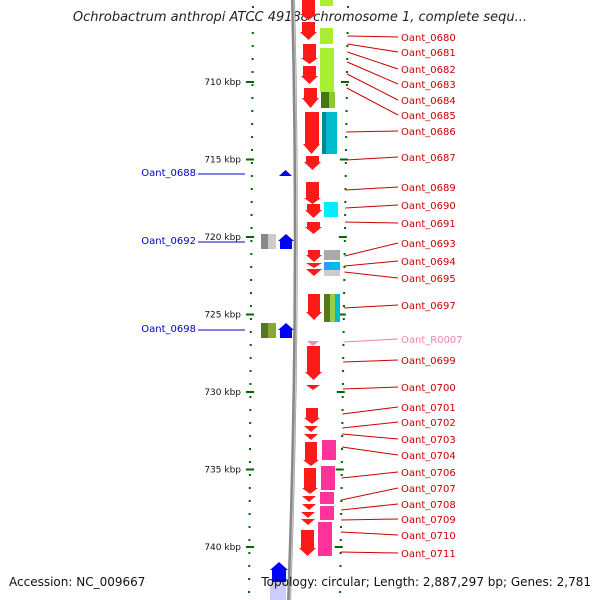 The width and height of the screenshot is (600, 600). I want to click on forward-gene-arrows, so click(310, 278).